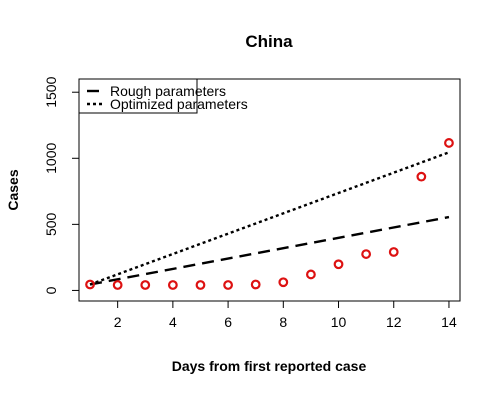 This screenshot has width=500, height=400. What do you see at coordinates (394, 322) in the screenshot?
I see `x-tick-label: 12` at bounding box center [394, 322].